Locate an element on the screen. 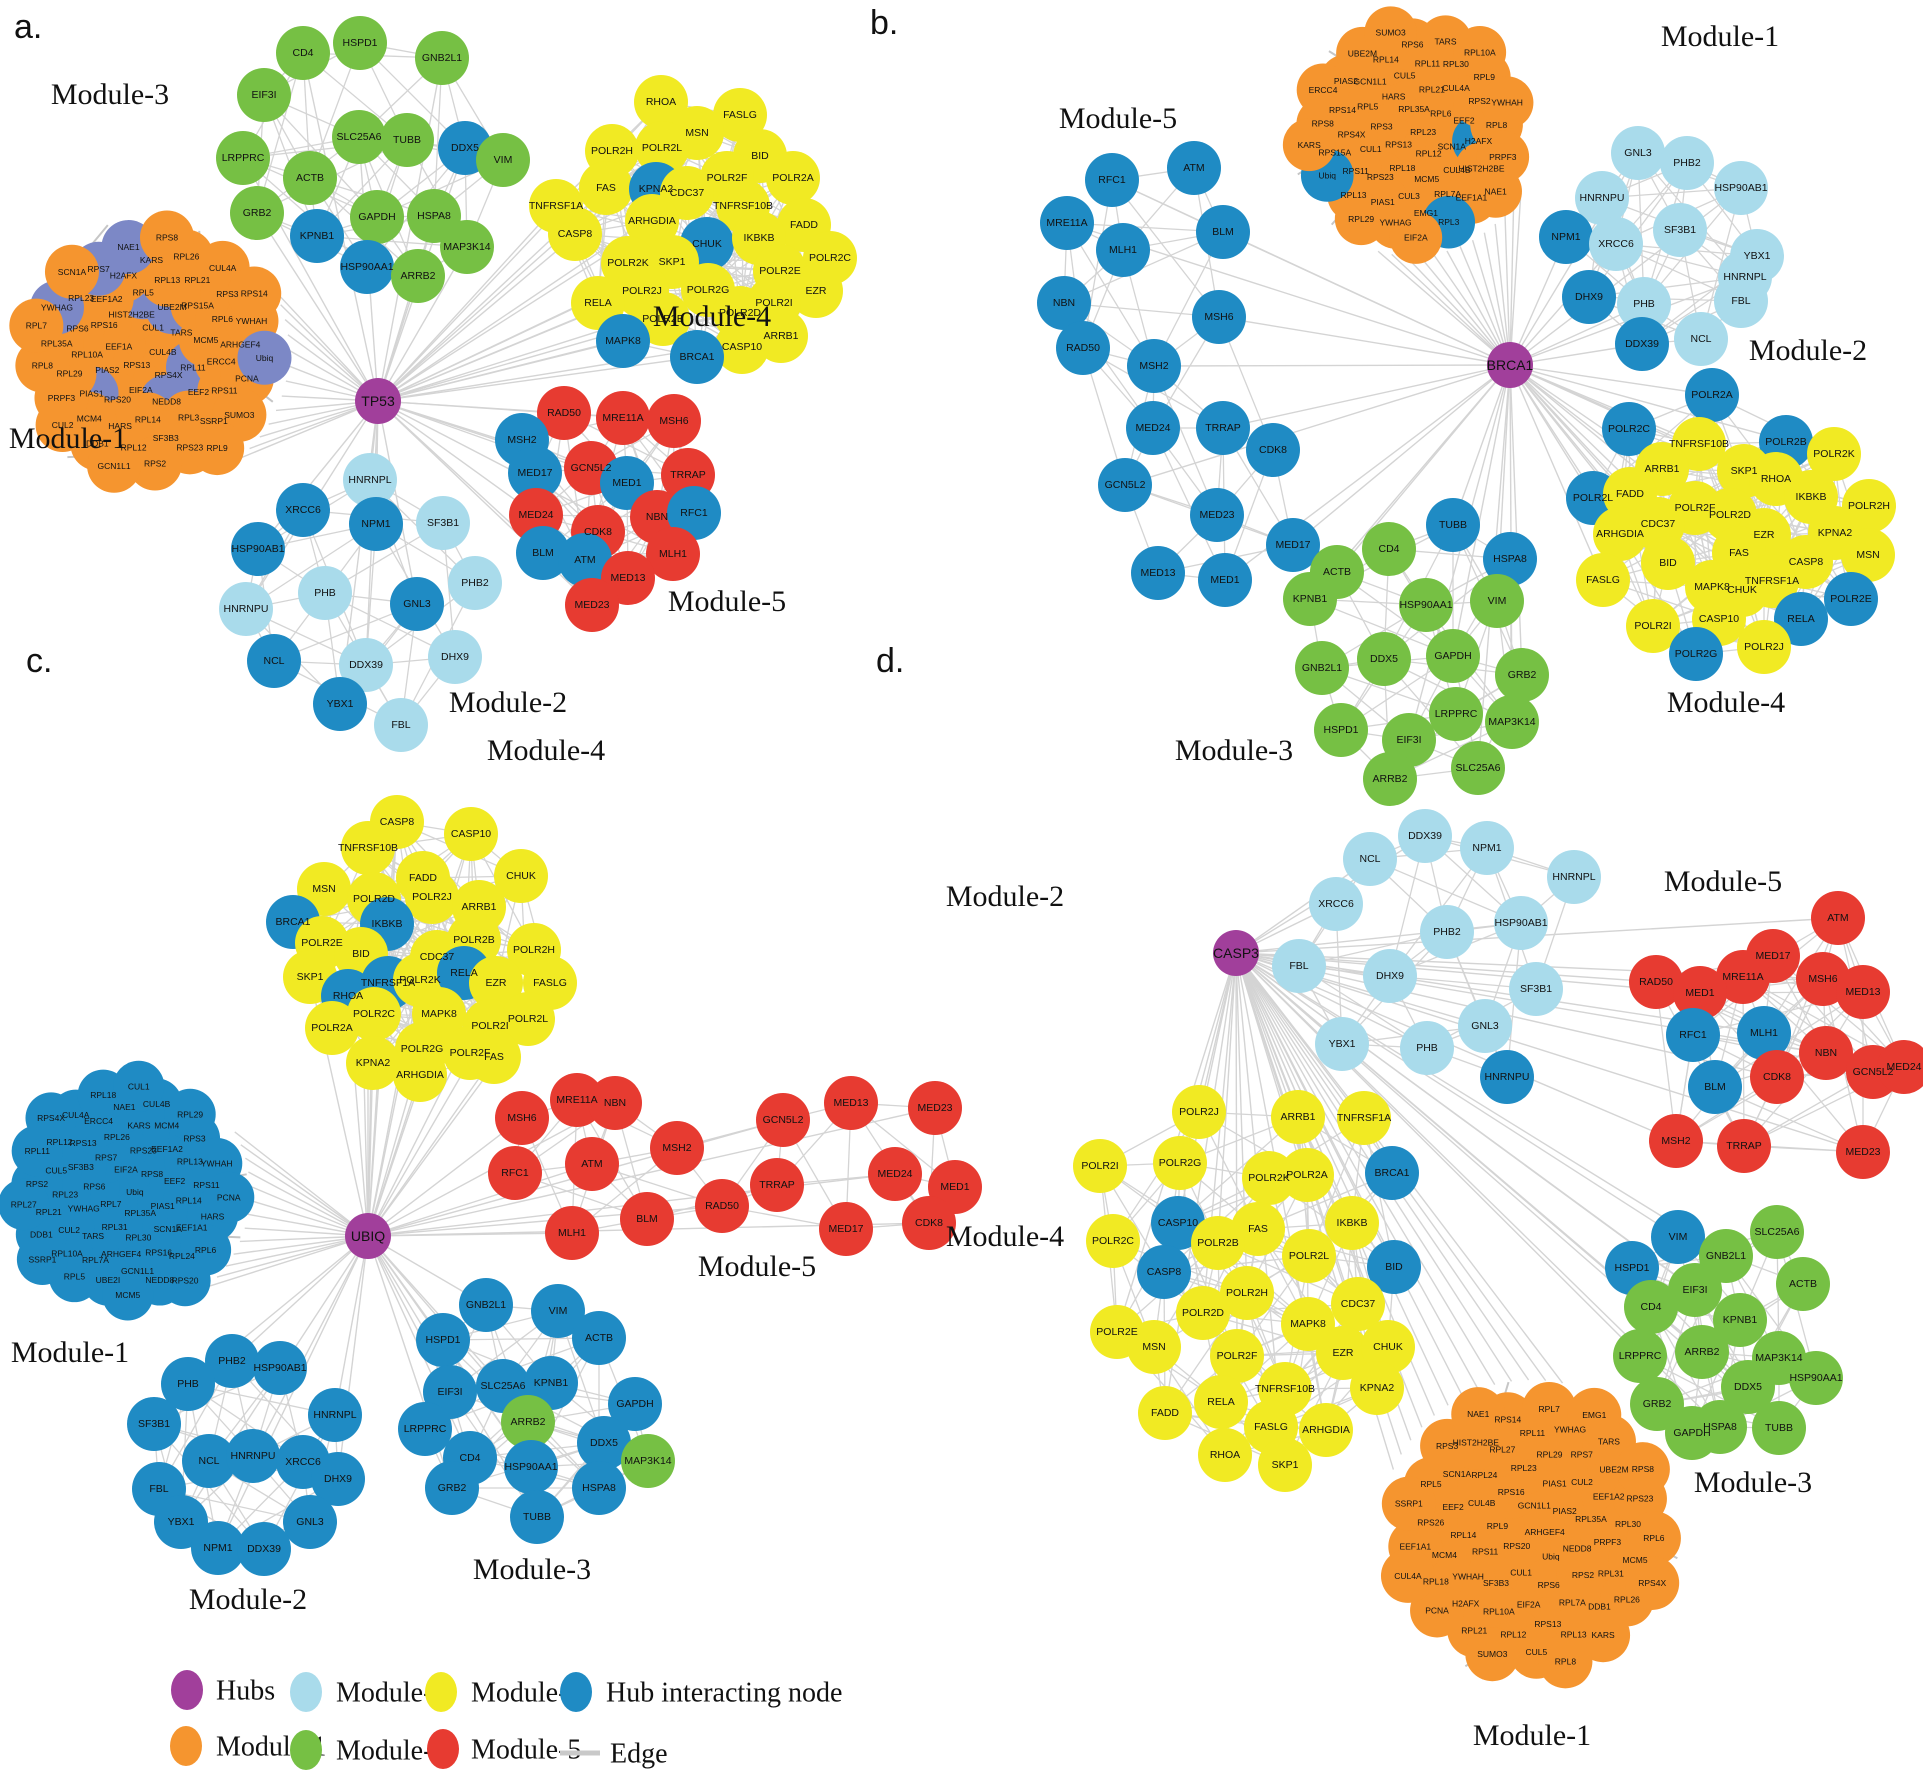 The width and height of the screenshot is (1923, 1775). node-DDX39 is located at coordinates (1642, 344).